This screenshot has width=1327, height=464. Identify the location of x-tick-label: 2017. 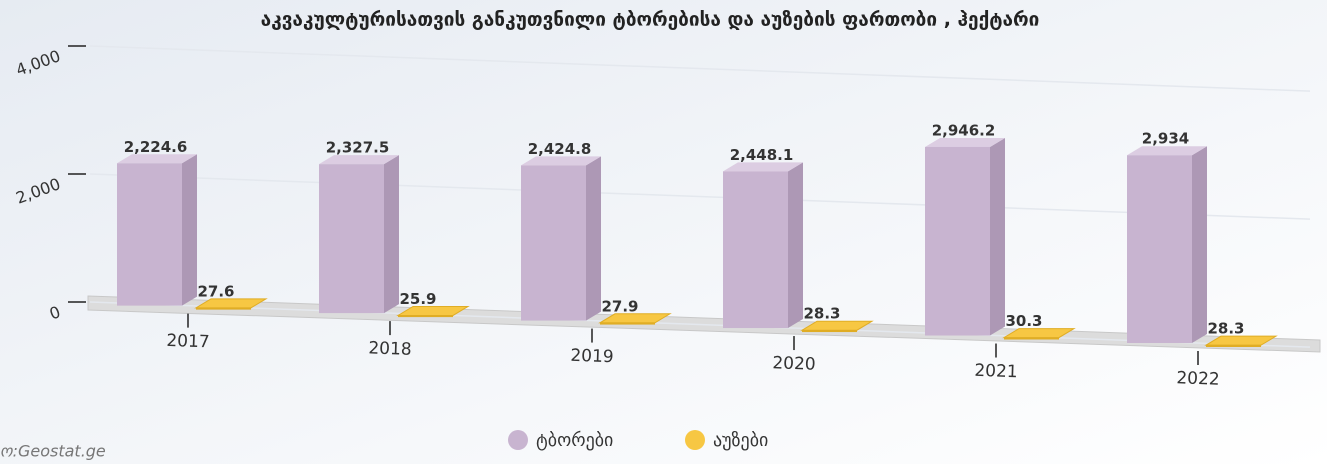
(188, 341).